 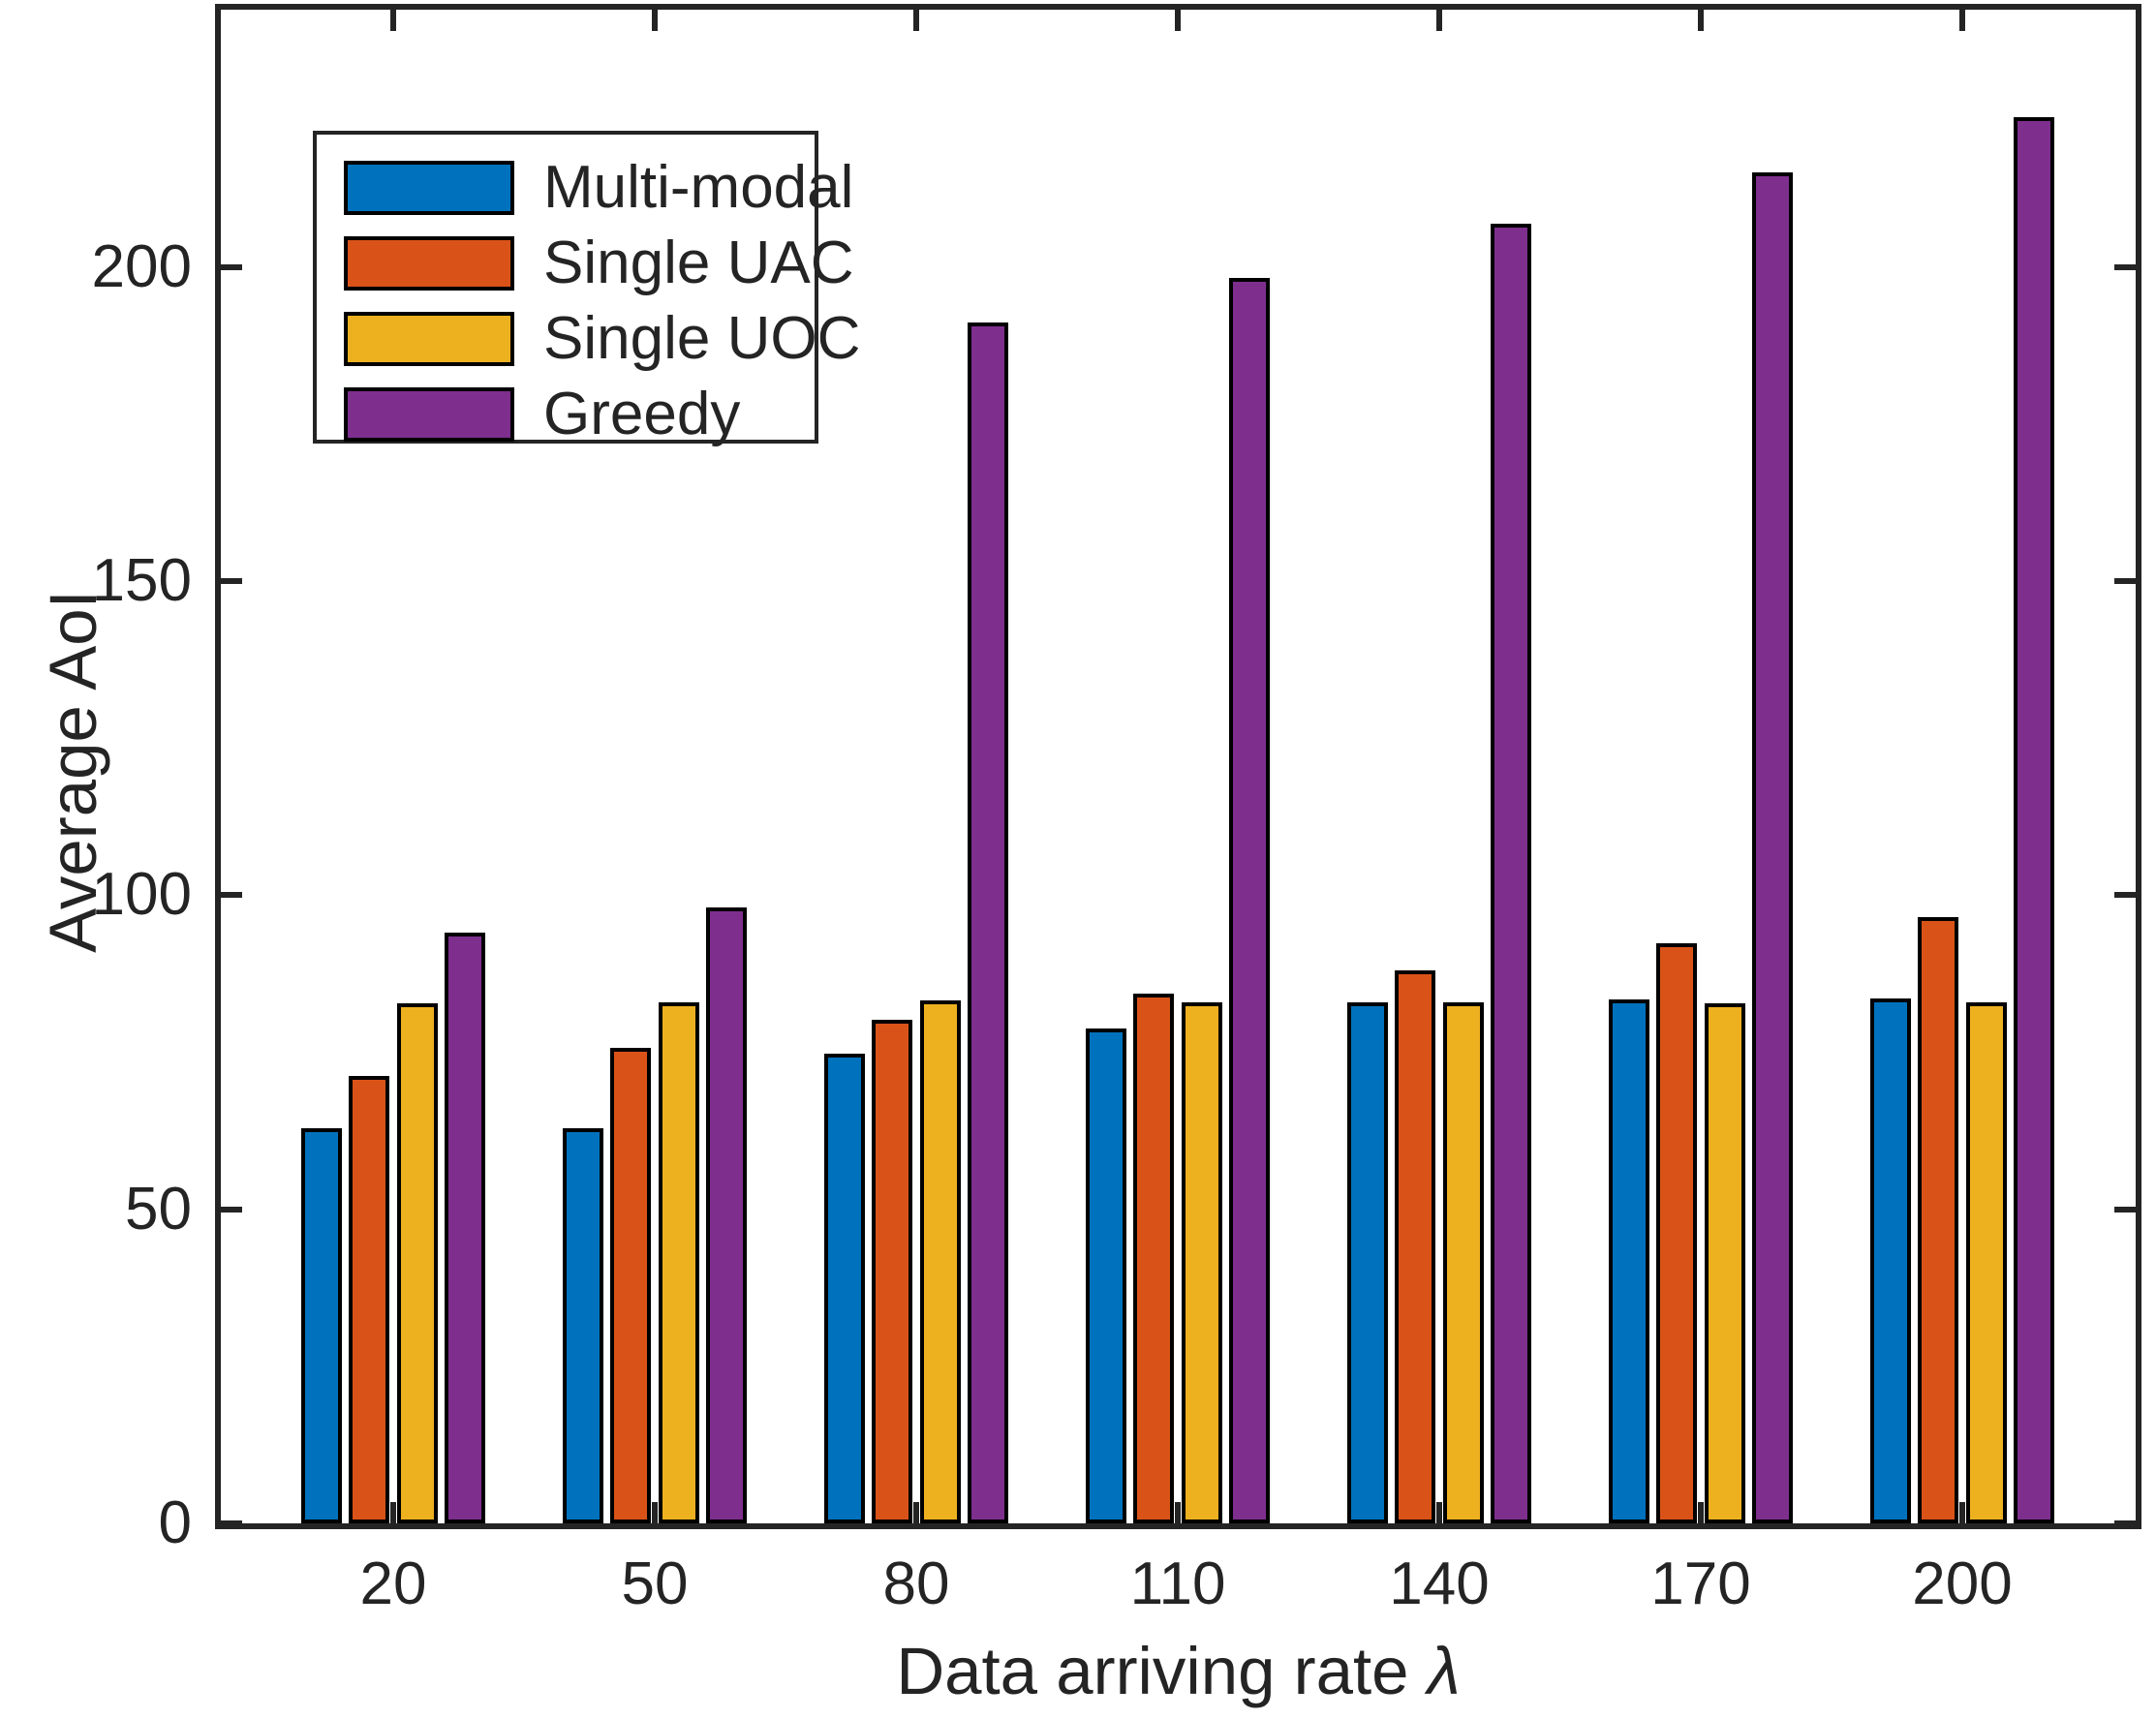 What do you see at coordinates (429, 263) in the screenshot?
I see `legend-swatch-single-uac` at bounding box center [429, 263].